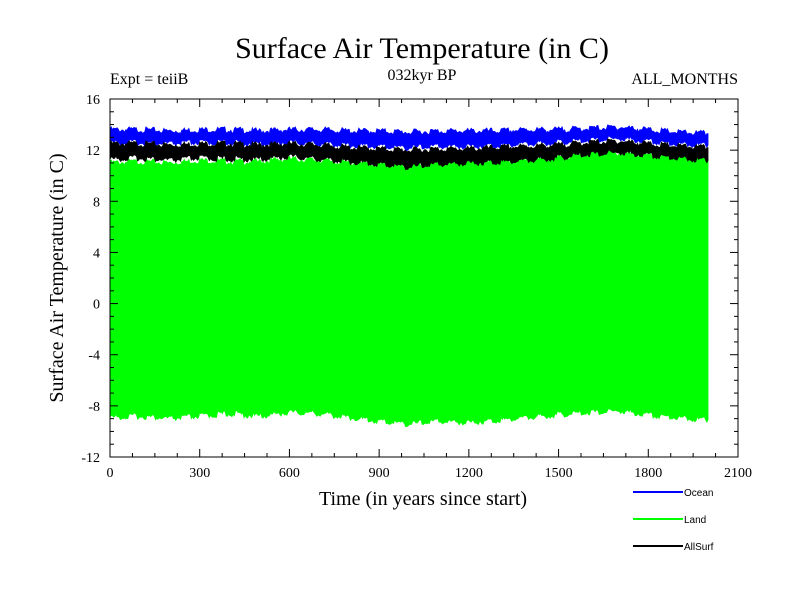  What do you see at coordinates (96, 305) in the screenshot?
I see `y-tick-label: 0` at bounding box center [96, 305].